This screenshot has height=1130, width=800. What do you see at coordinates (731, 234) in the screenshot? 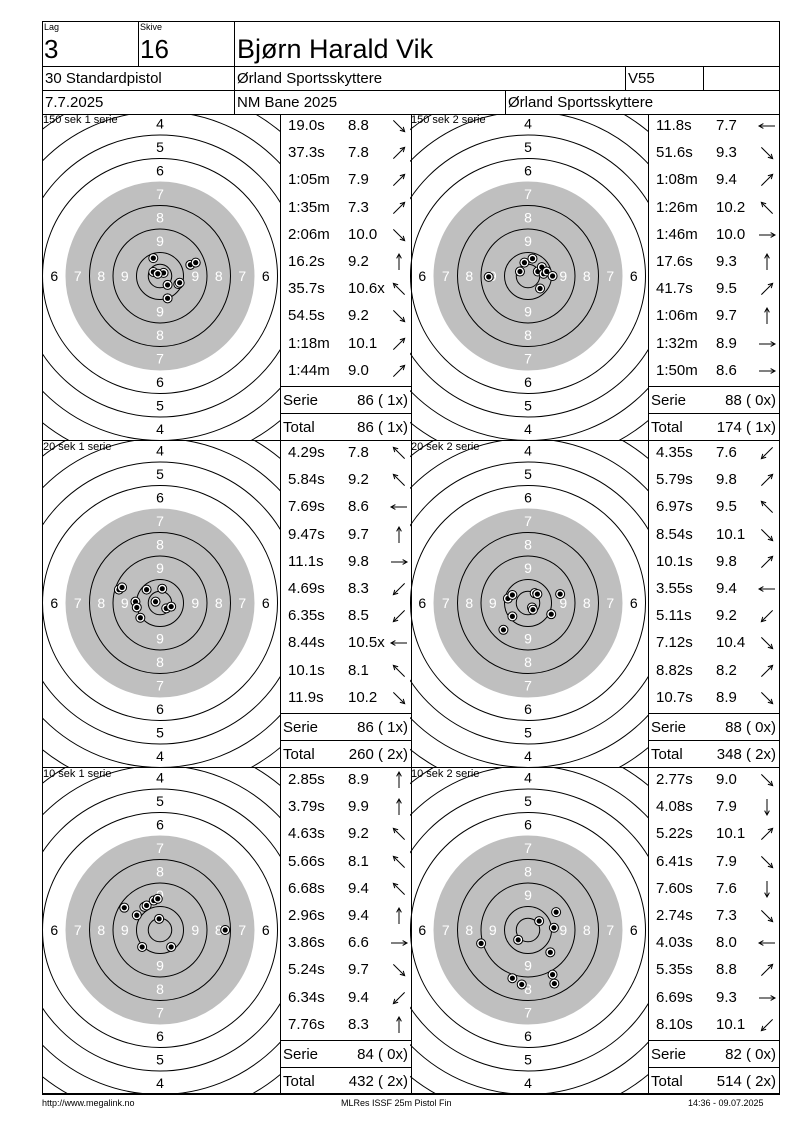
I see `shot-score: 10.0` at bounding box center [731, 234].